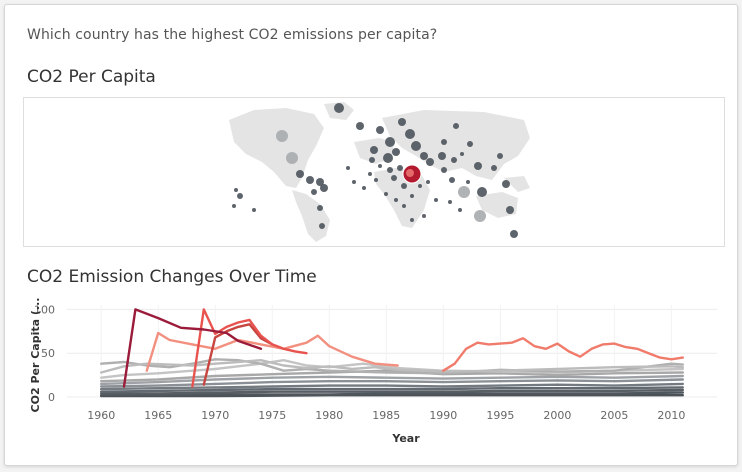 The width and height of the screenshot is (742, 472). What do you see at coordinates (91, 77) in the screenshot?
I see `map-title: CO2 Per Capita` at bounding box center [91, 77].